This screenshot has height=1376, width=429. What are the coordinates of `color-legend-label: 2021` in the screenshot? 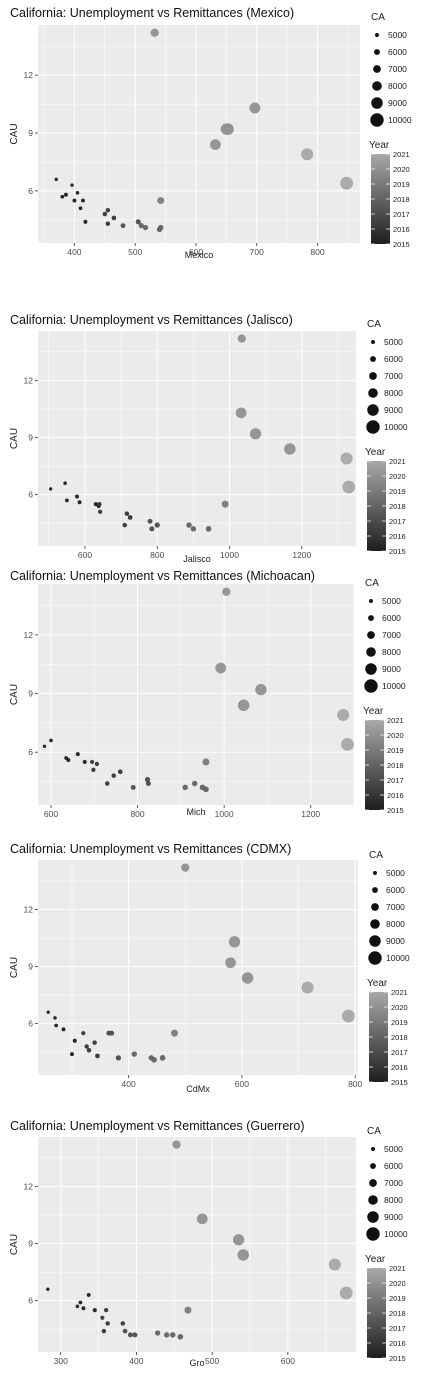 It's located at (397, 1268).